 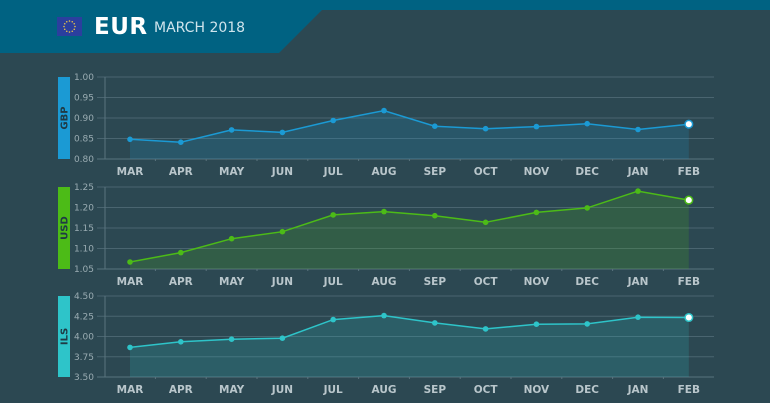 What do you see at coordinates (200, 28) in the screenshot?
I see `period-label: MARCH 2018` at bounding box center [200, 28].